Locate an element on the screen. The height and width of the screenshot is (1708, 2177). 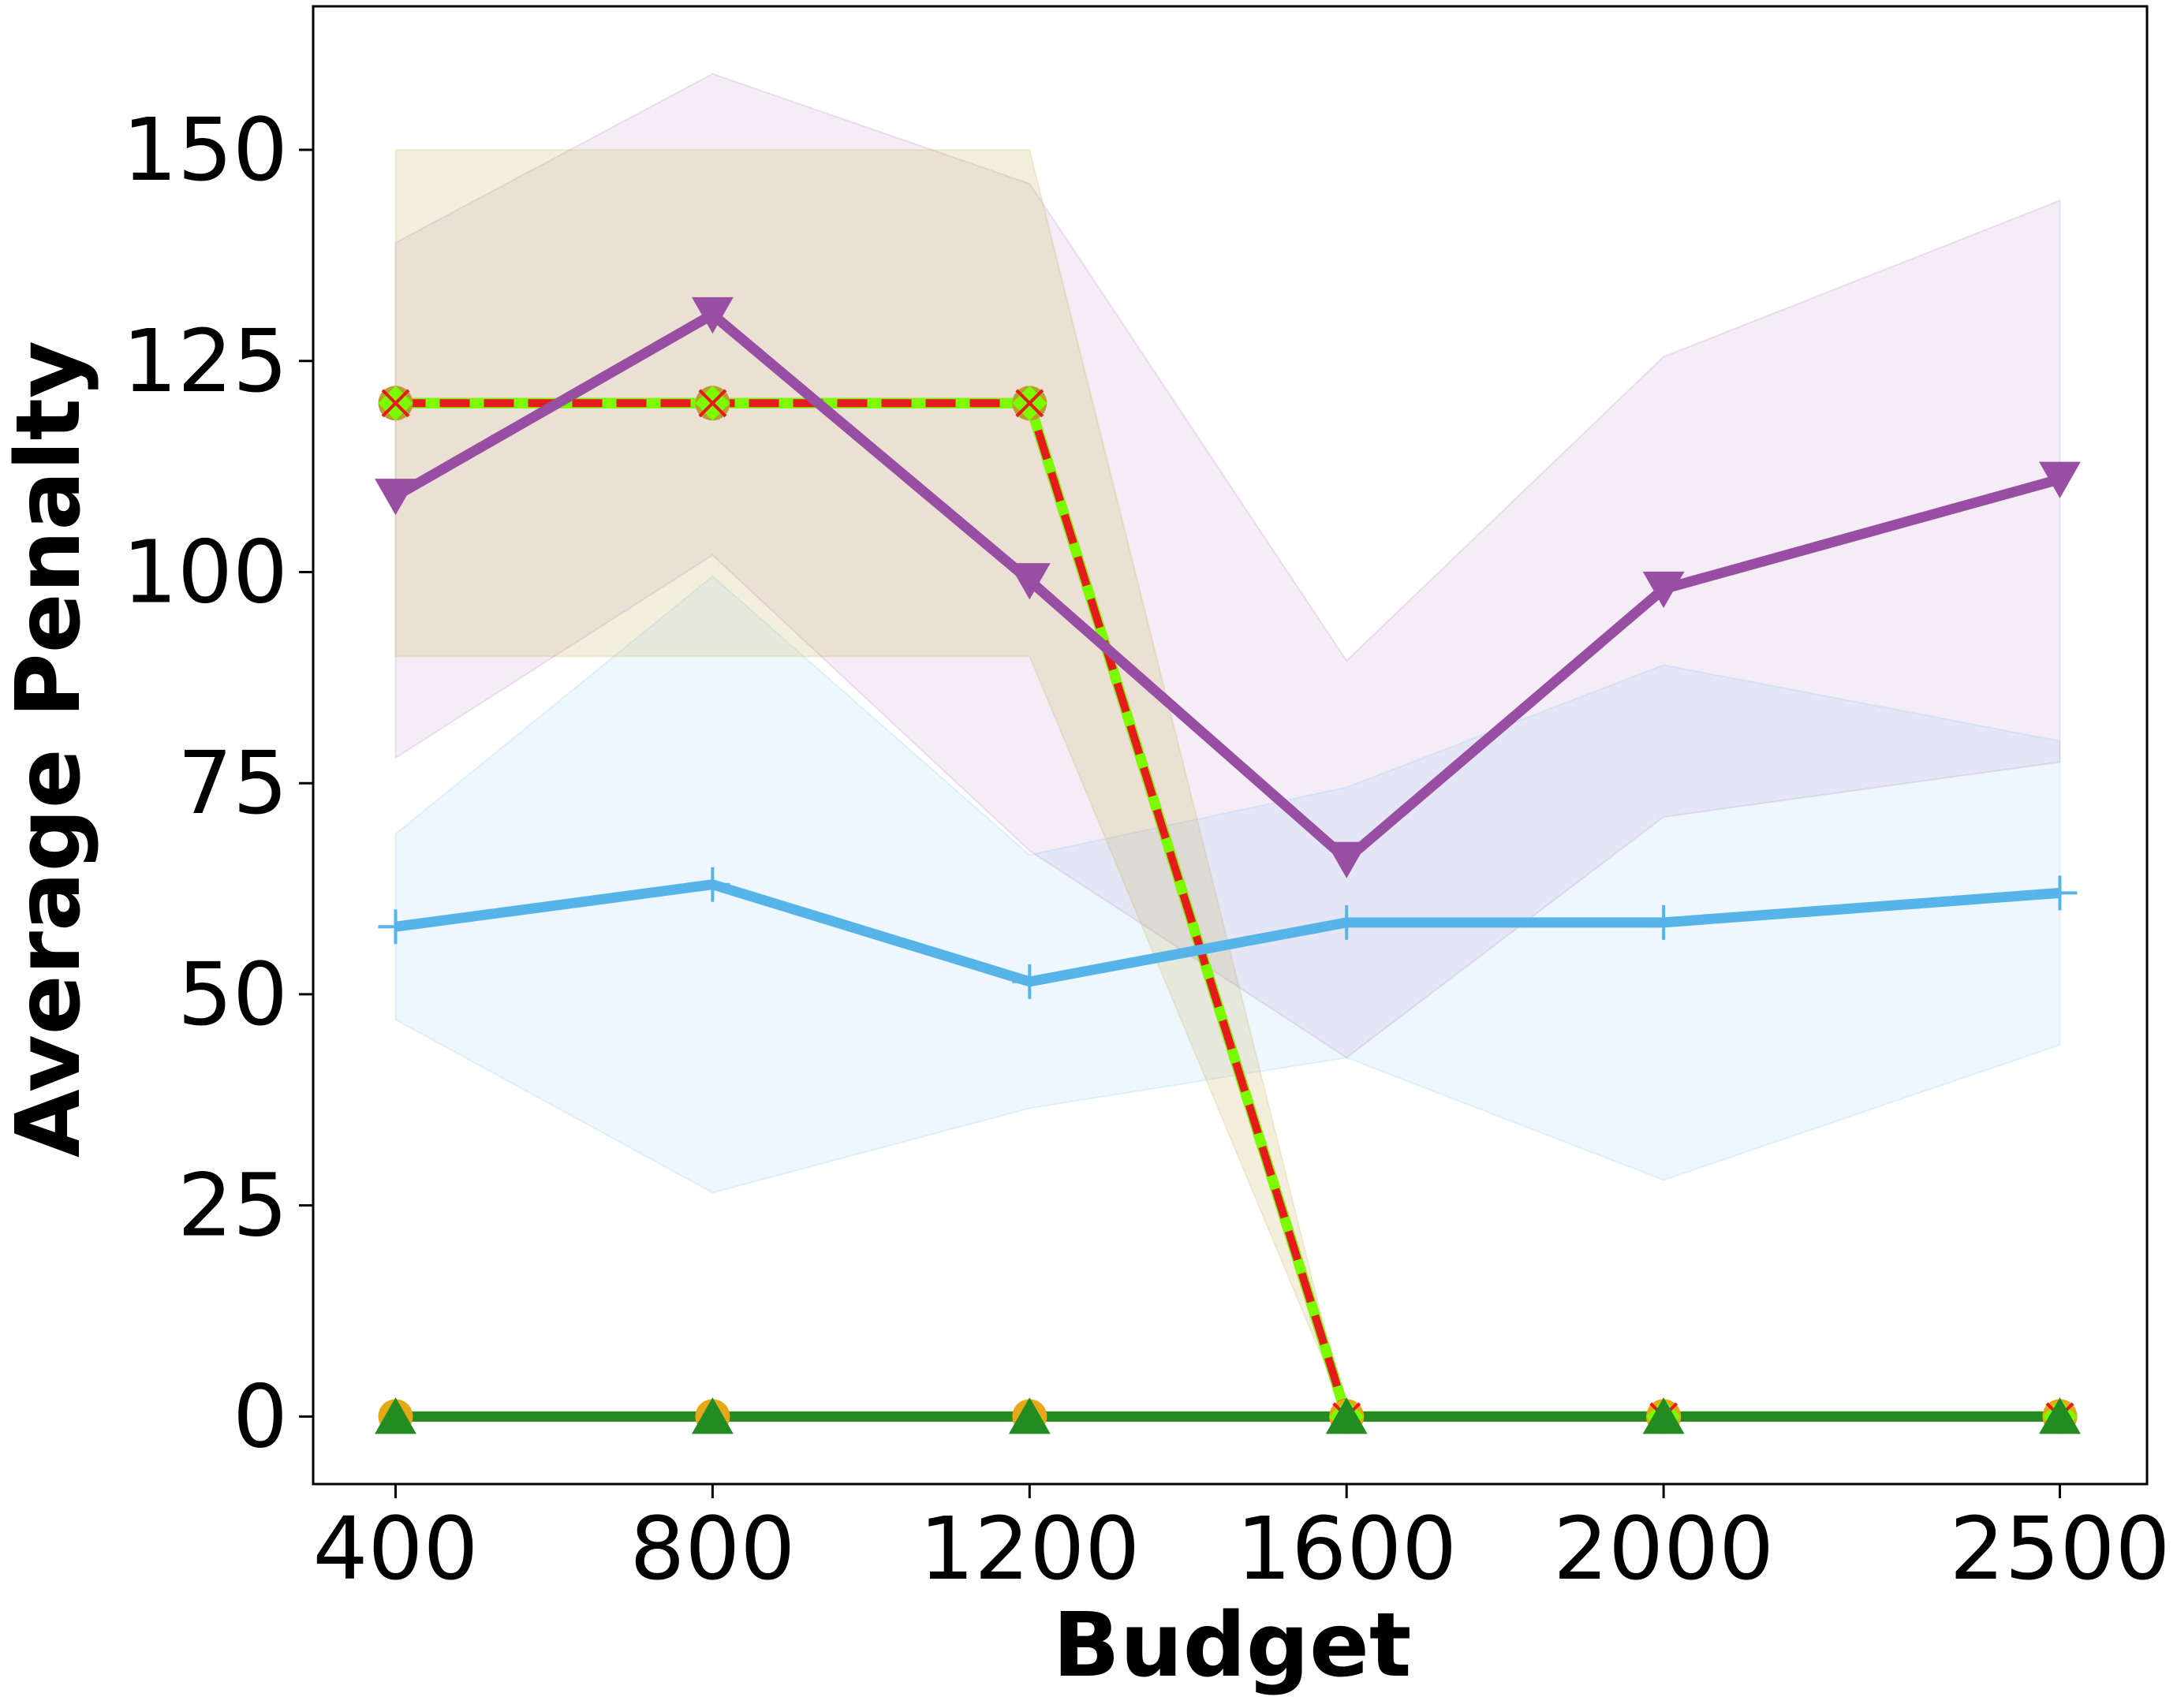
y-axis-ticks: 0 25 50 75 100 125 150 is located at coordinates (218, 783).